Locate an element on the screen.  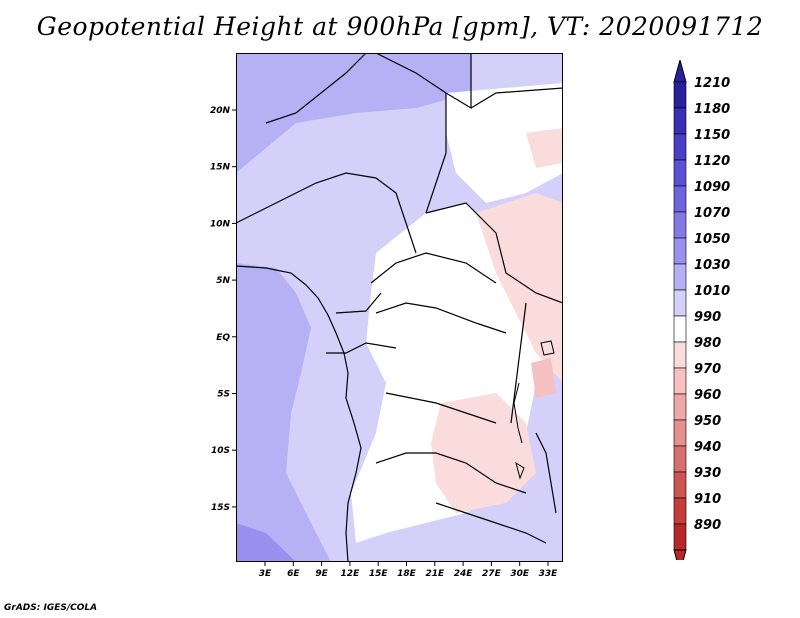
field-north-high is located at coordinates (353, 113).